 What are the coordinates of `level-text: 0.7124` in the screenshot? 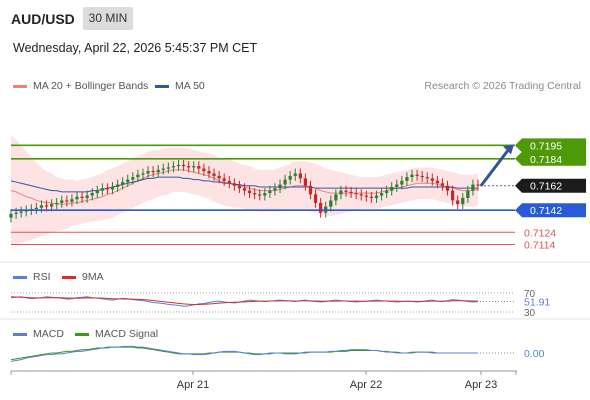 It's located at (540, 233).